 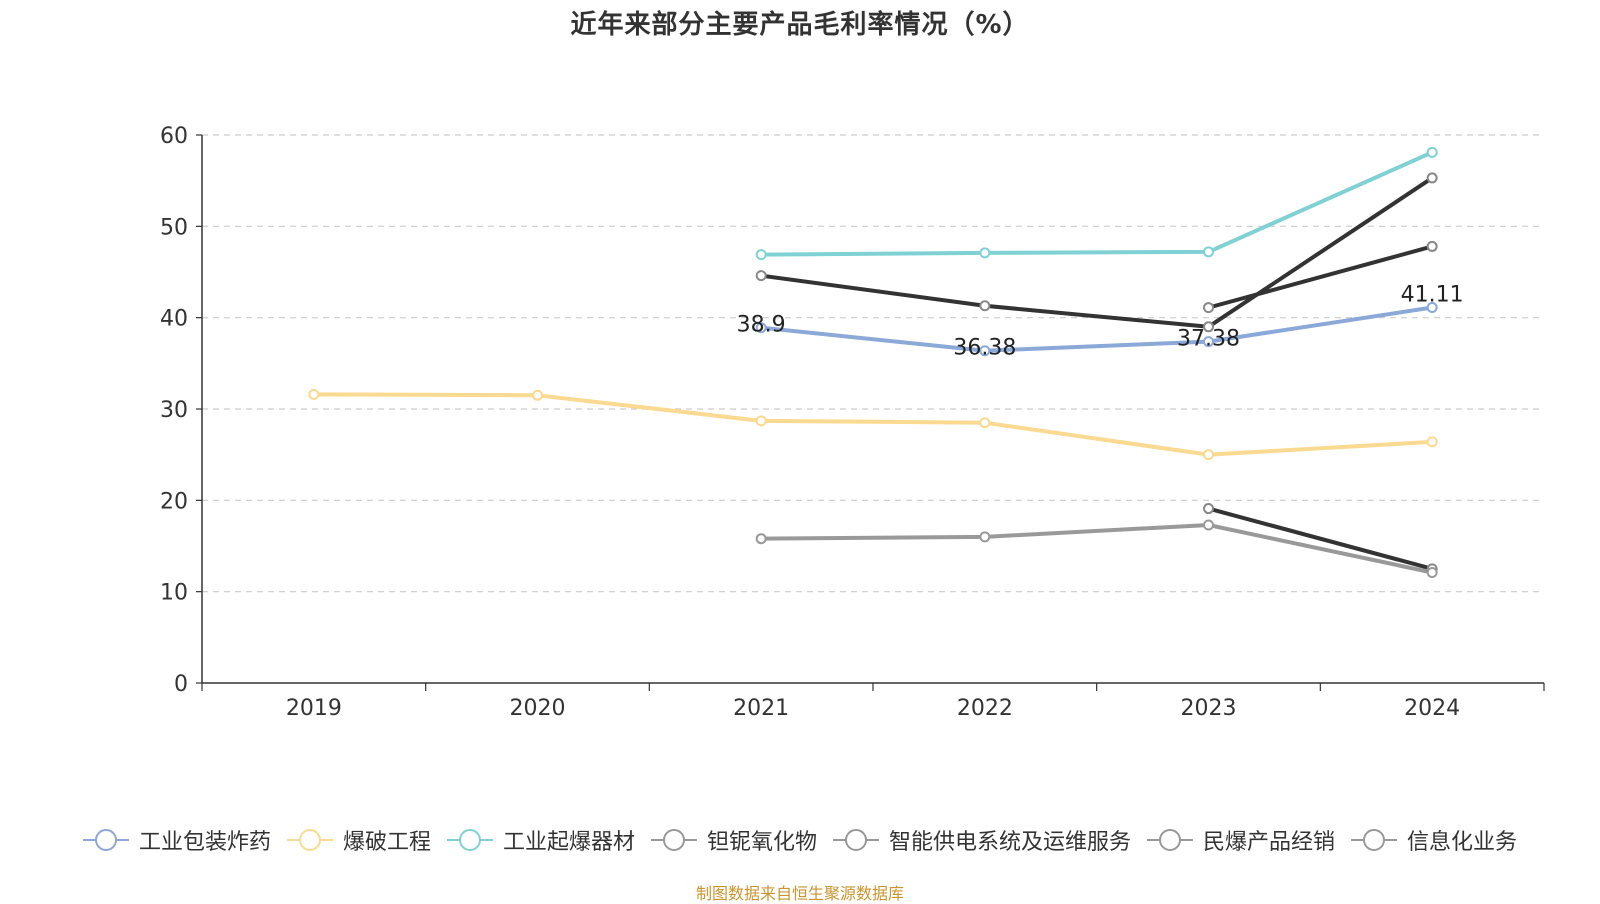 I want to click on legend-item: 爆破工程, so click(x=358, y=840).